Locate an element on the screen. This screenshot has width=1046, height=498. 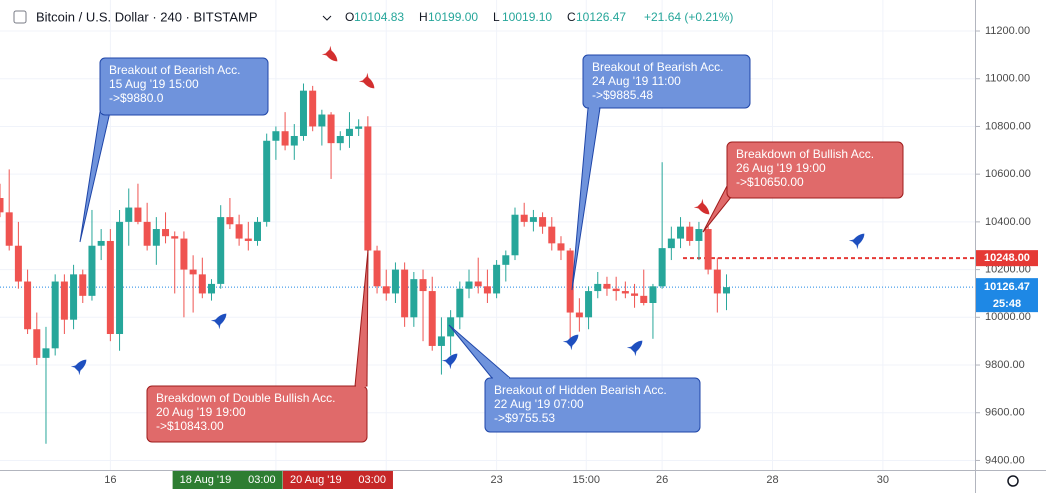
ohlc-key: L is located at coordinates (496, 17).